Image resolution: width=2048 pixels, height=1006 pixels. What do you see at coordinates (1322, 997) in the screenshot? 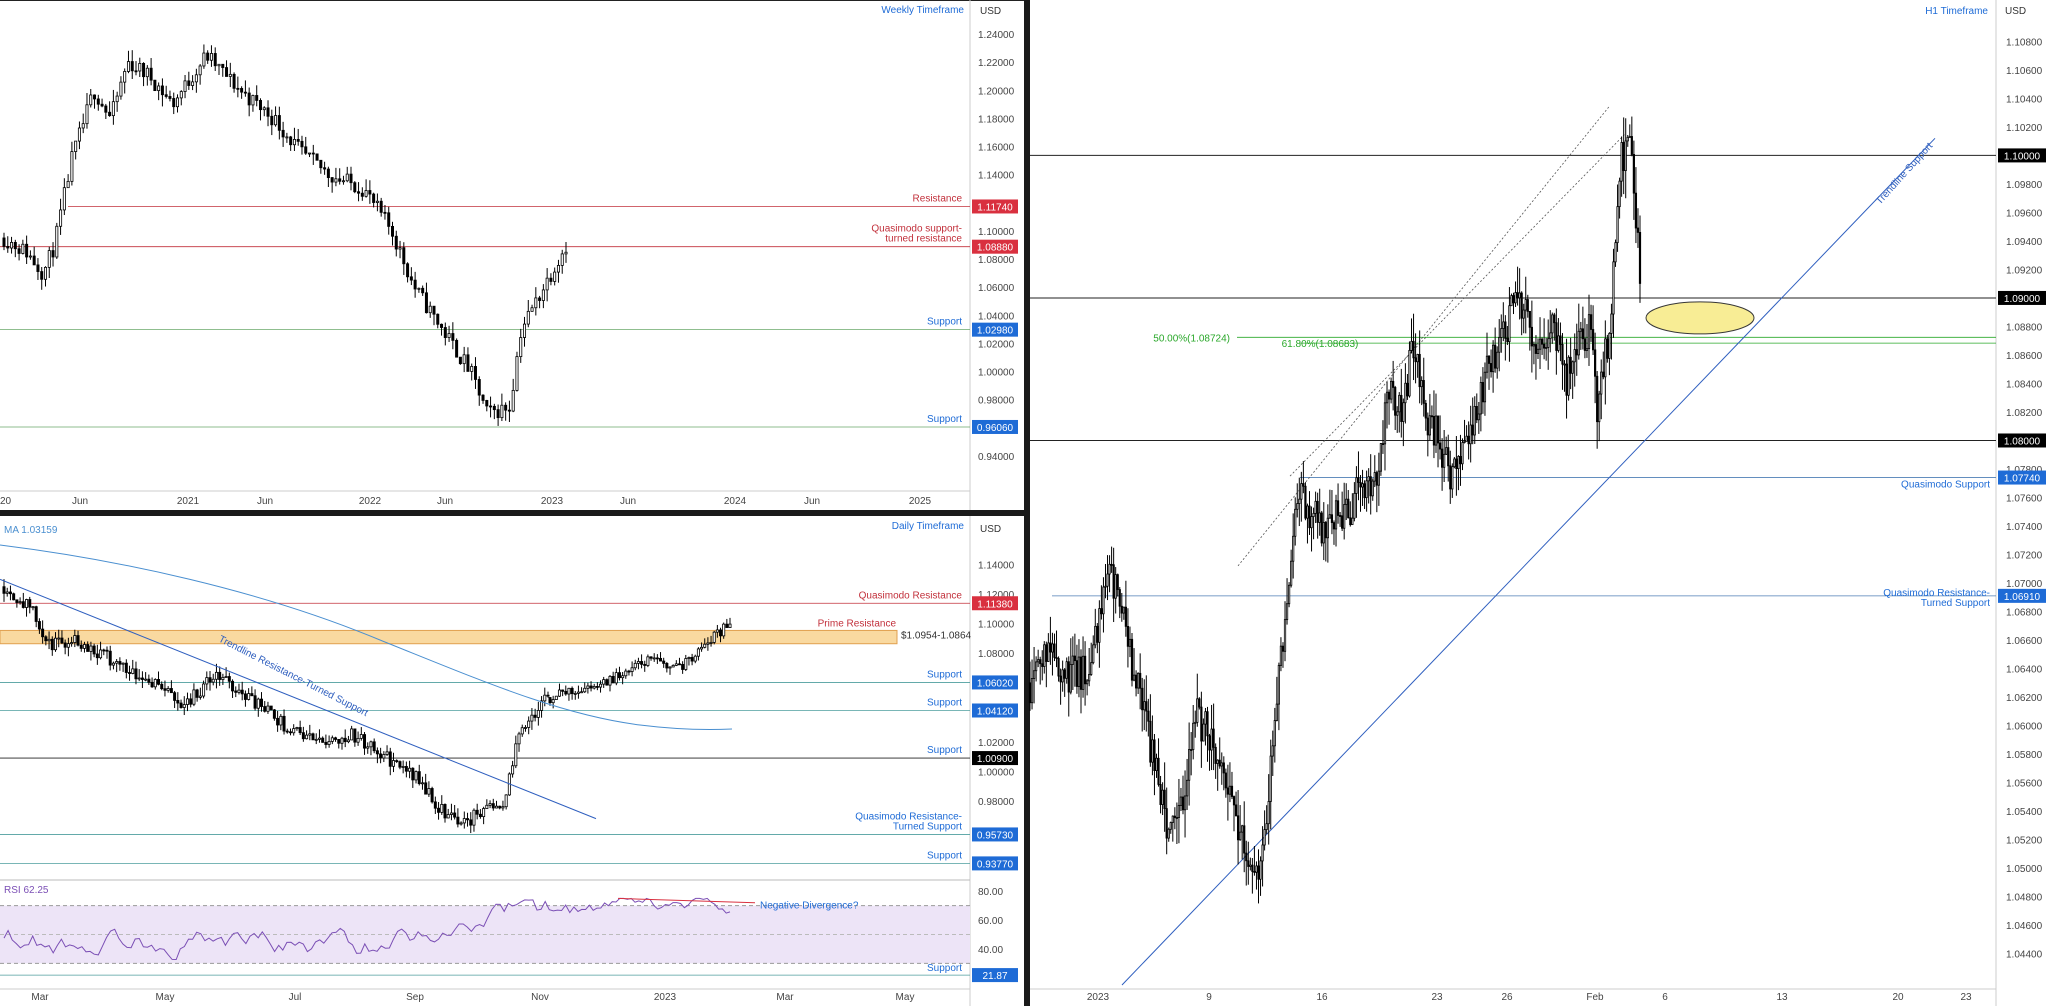
I see `h1-x-tick: 16` at bounding box center [1322, 997].